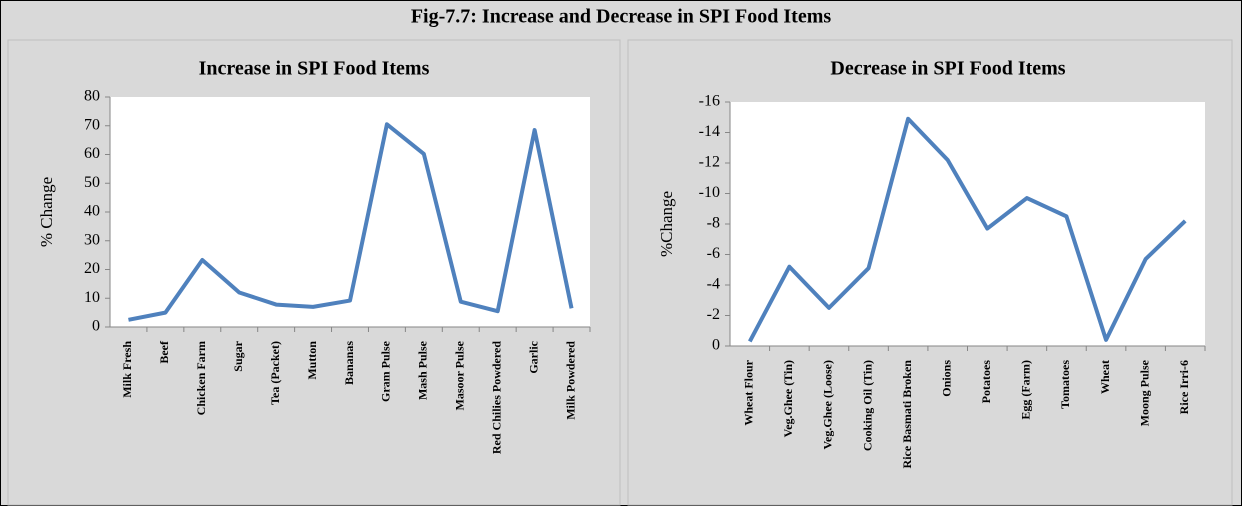 This screenshot has height=506, width=1242. What do you see at coordinates (314, 69) in the screenshot?
I see `chart-title: Increase in SPI Food Items` at bounding box center [314, 69].